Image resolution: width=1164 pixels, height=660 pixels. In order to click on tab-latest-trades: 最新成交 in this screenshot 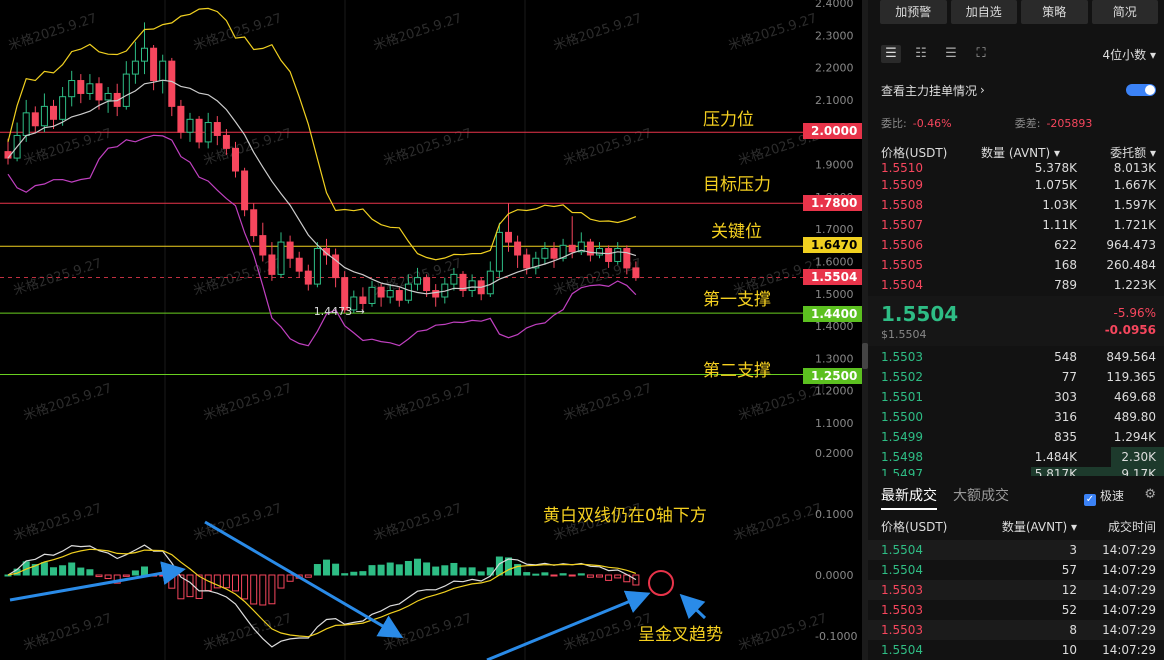, I will do `click(909, 496)`.